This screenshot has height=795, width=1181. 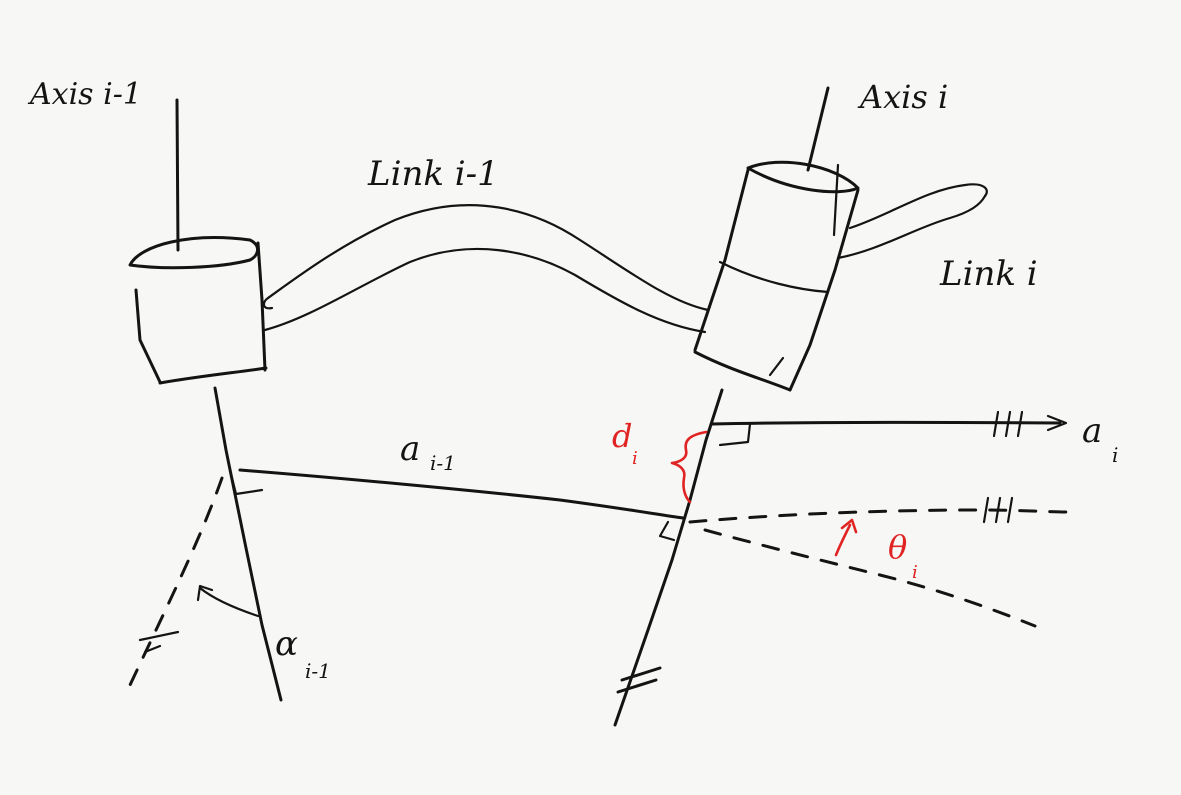 What do you see at coordinates (318, 671) in the screenshot?
I see `alpha-i-minus-1-subscript: i-1` at bounding box center [318, 671].